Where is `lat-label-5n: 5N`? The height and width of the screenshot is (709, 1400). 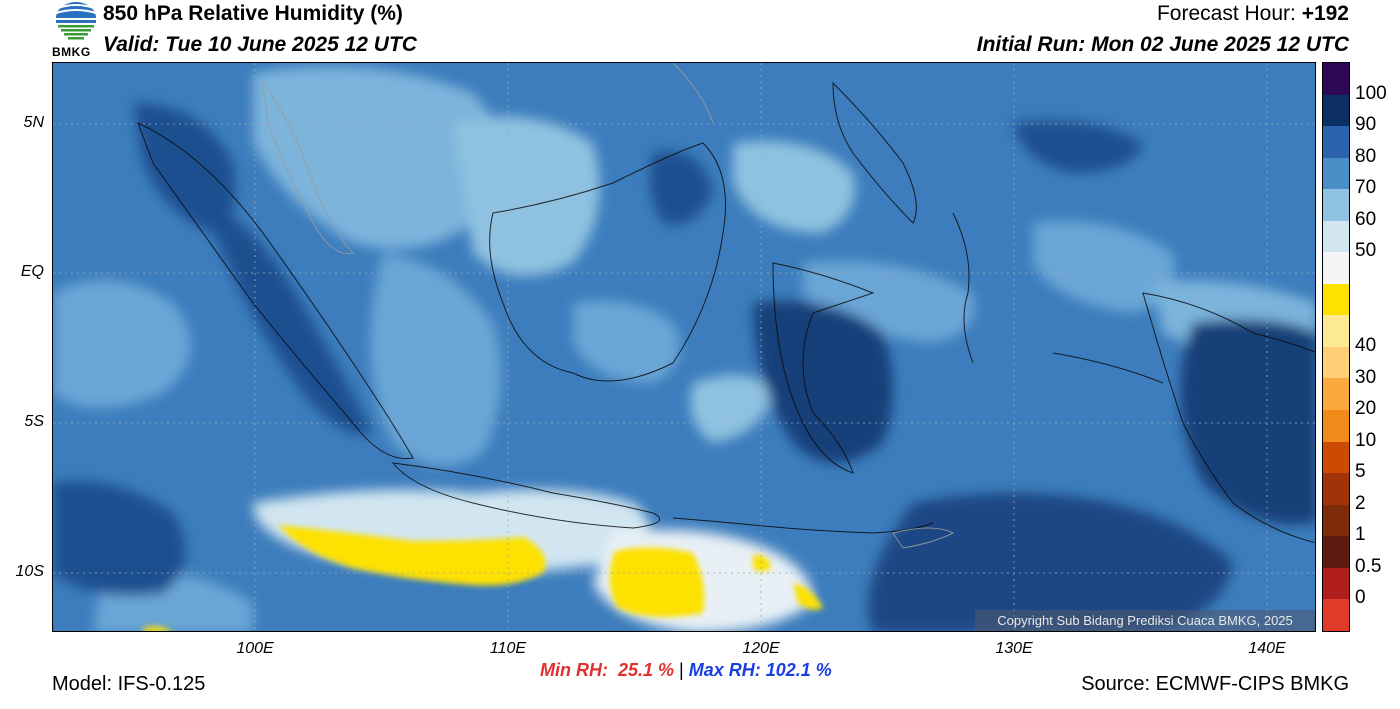
lat-label-5n: 5N is located at coordinates (33, 122).